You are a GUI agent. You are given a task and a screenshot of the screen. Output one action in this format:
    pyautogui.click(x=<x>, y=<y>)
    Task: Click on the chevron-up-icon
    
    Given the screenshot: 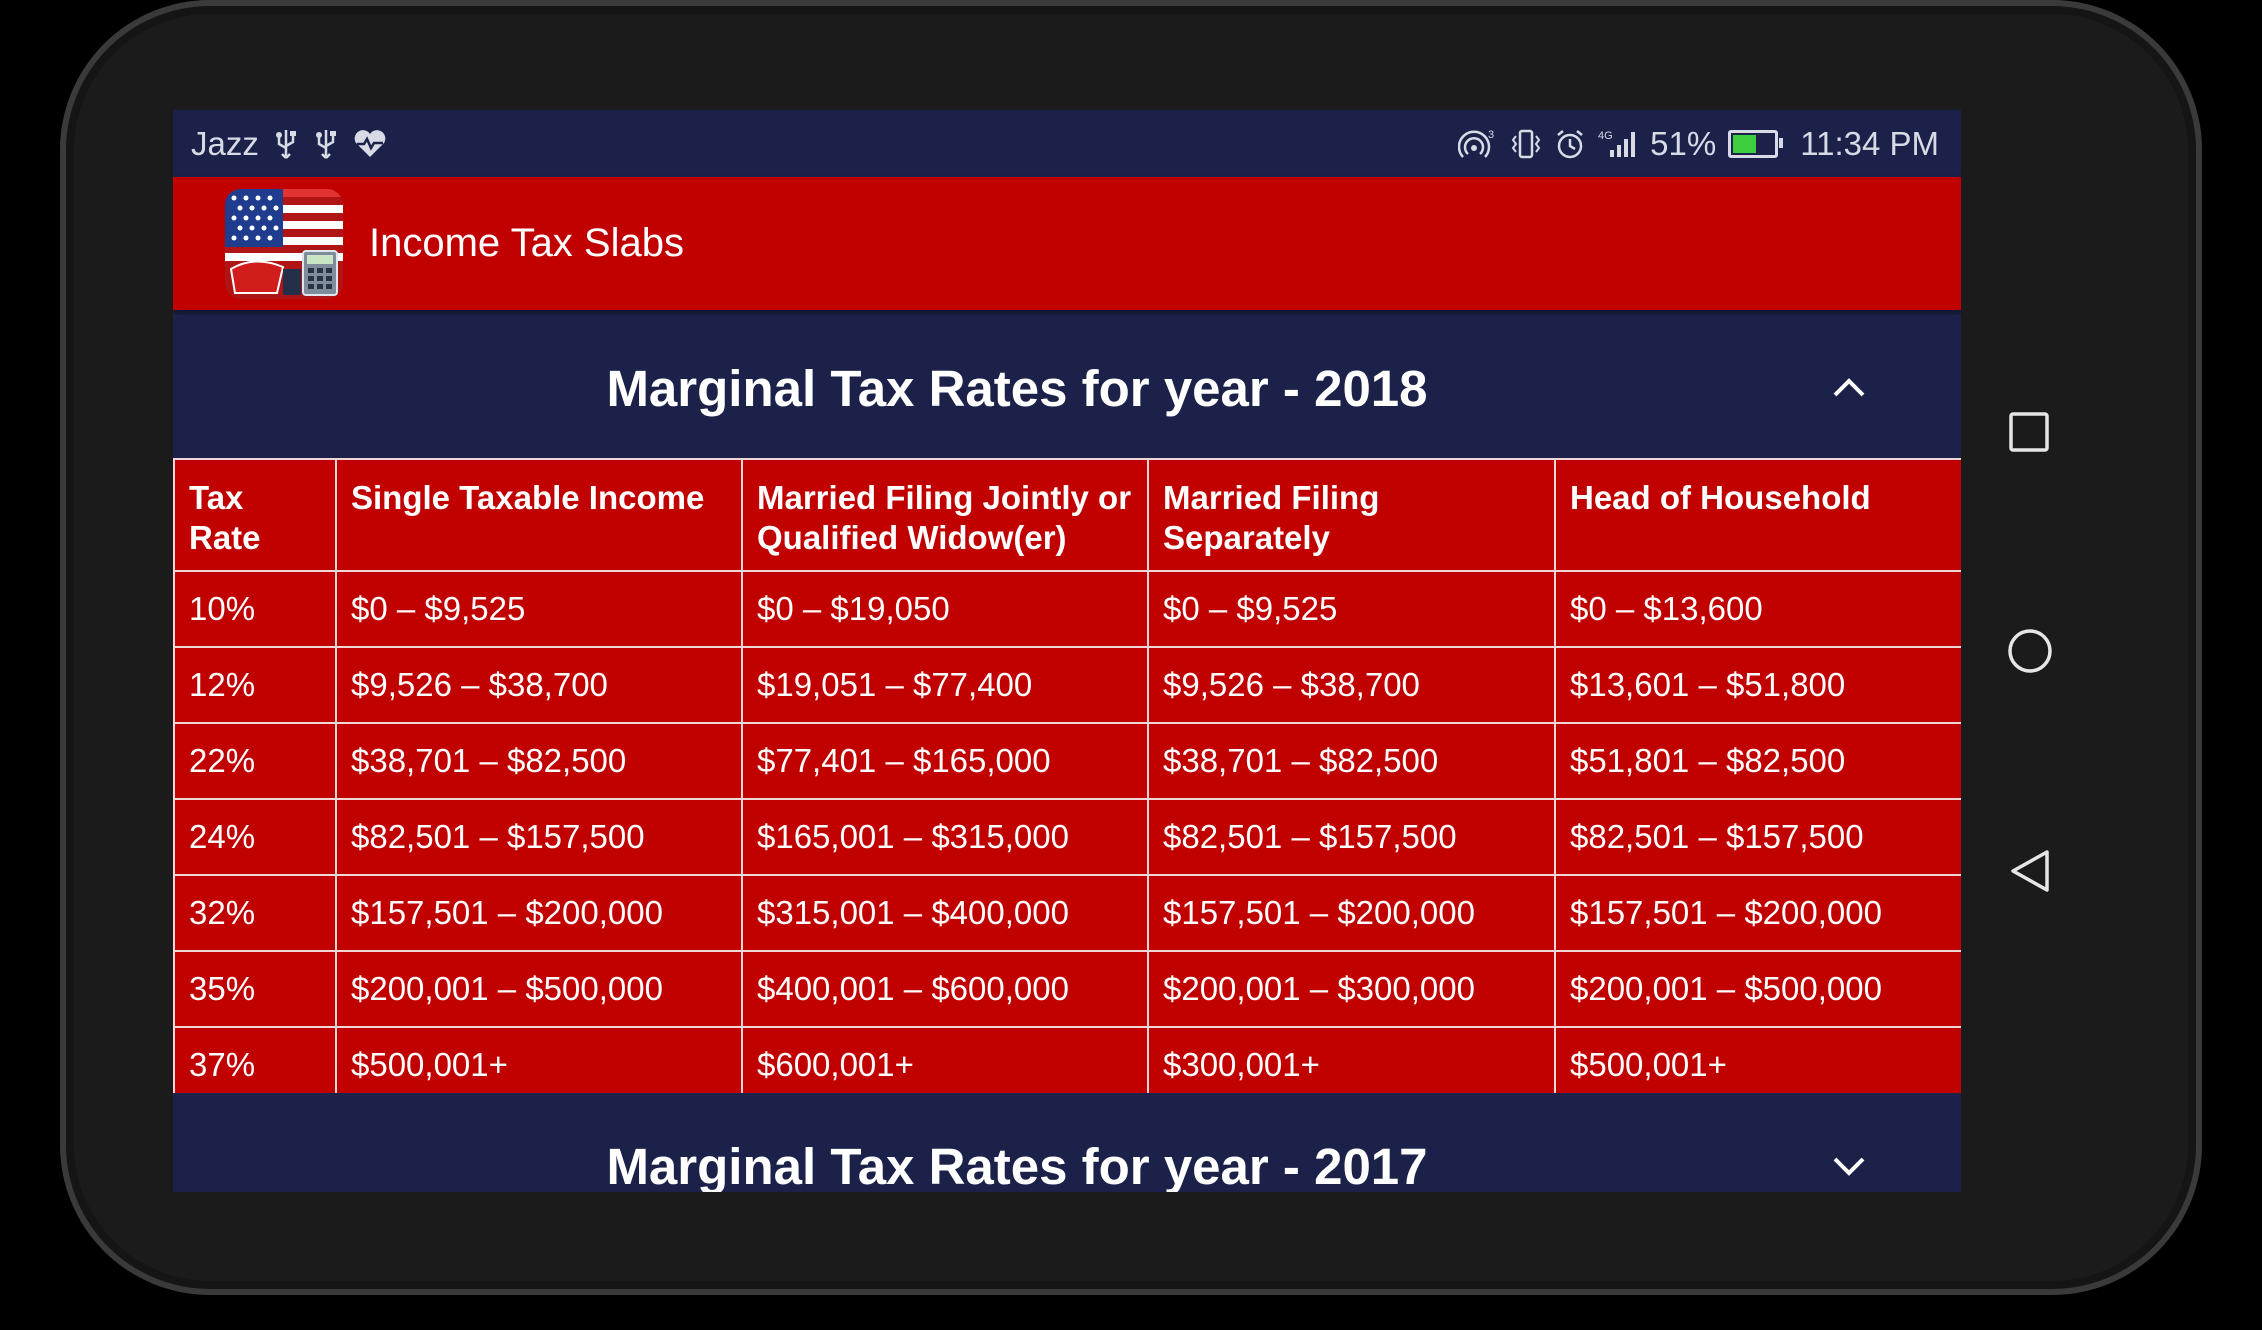 What is the action you would take?
    pyautogui.click(x=1849, y=387)
    